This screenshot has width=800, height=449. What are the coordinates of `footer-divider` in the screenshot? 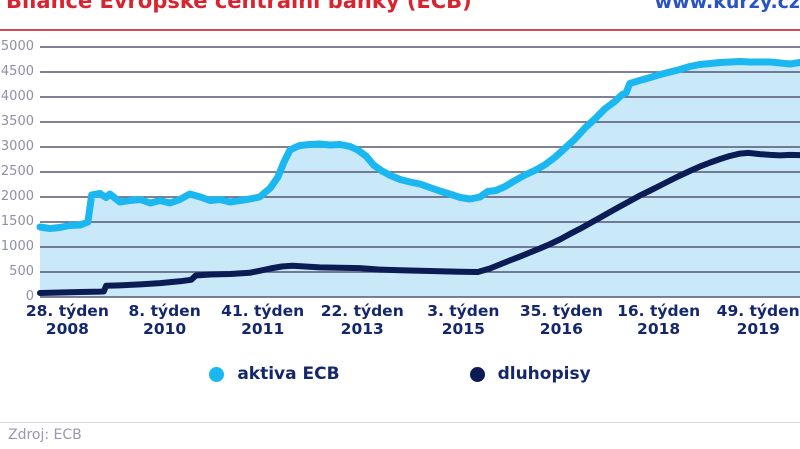 It's located at (400, 422).